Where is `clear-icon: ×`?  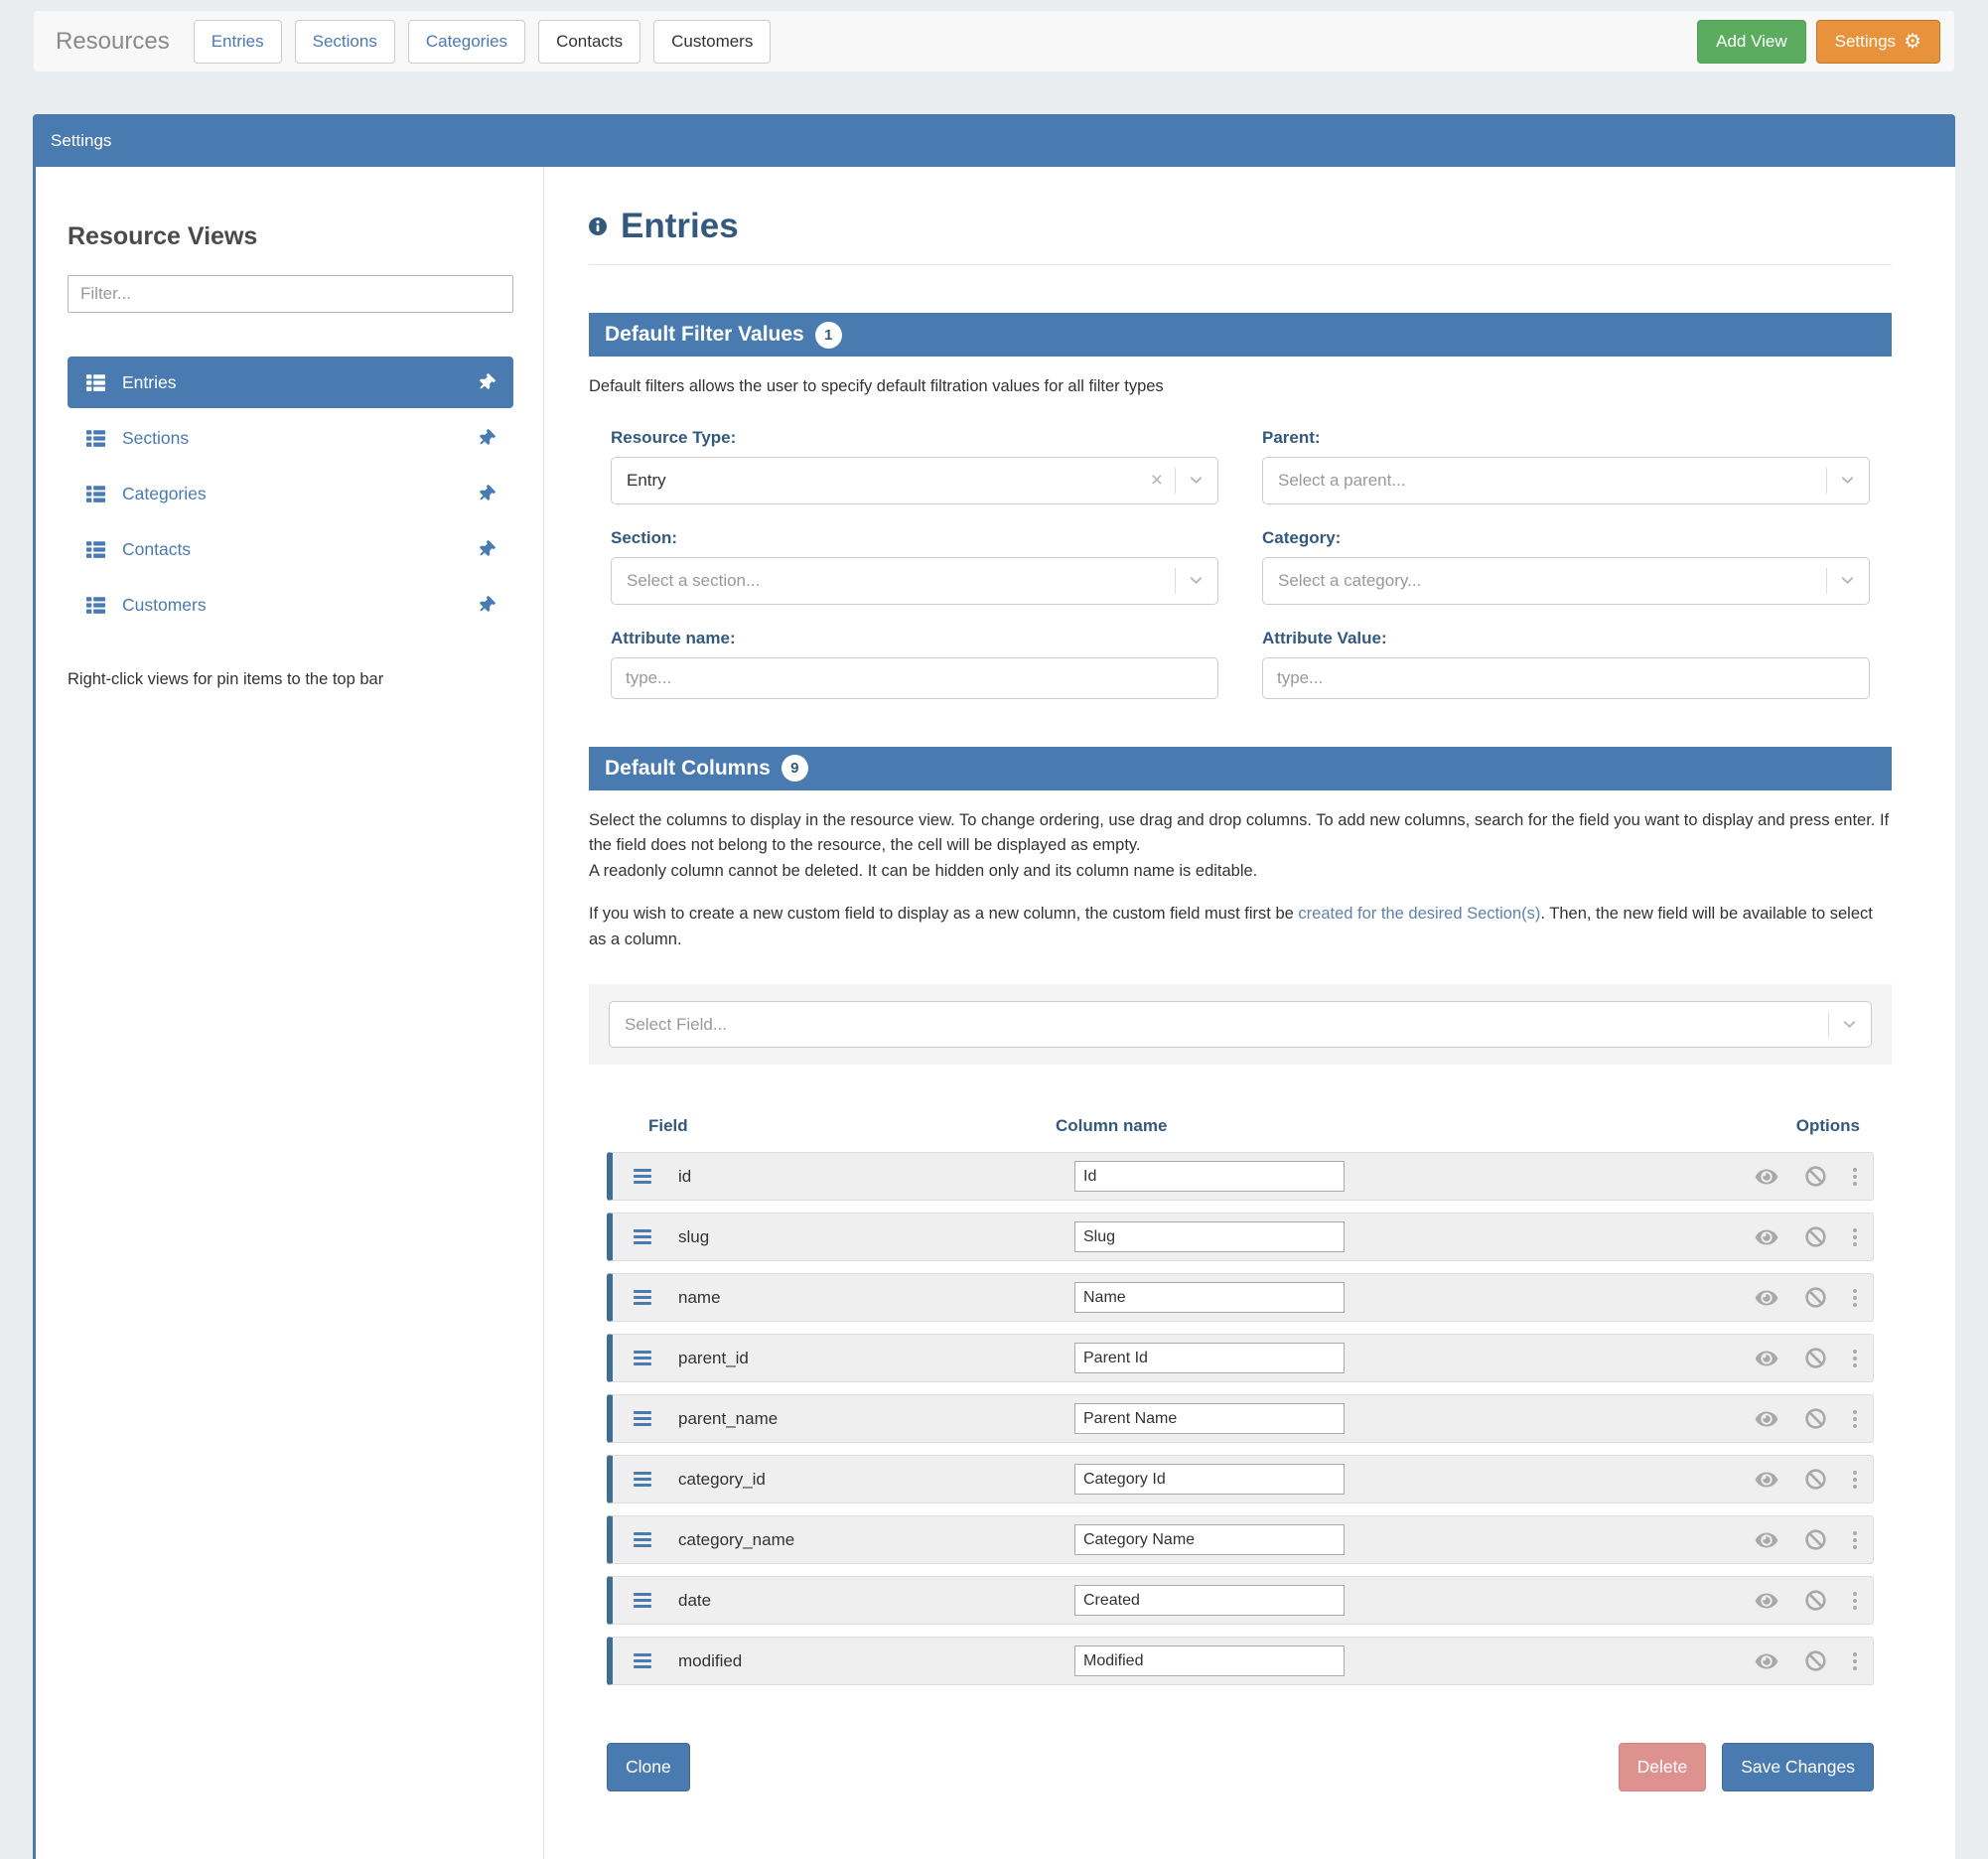 clear-icon: × is located at coordinates (1156, 481).